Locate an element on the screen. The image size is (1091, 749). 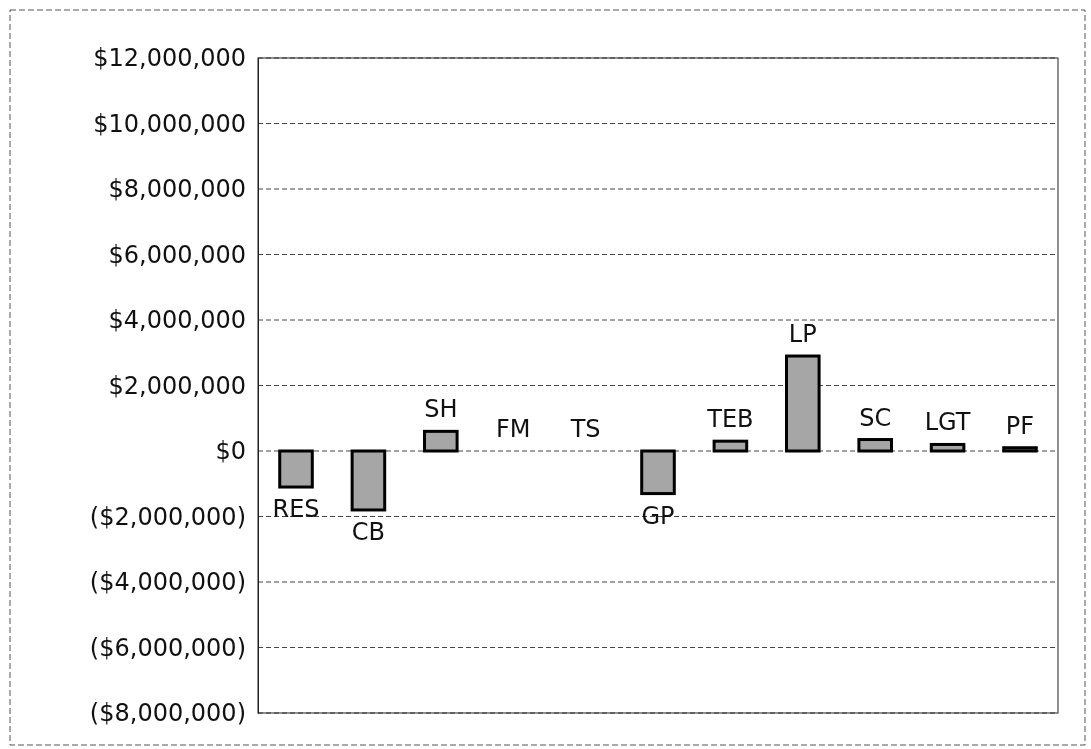
y-tick-label: ($4,000,000) is located at coordinates (167, 582).